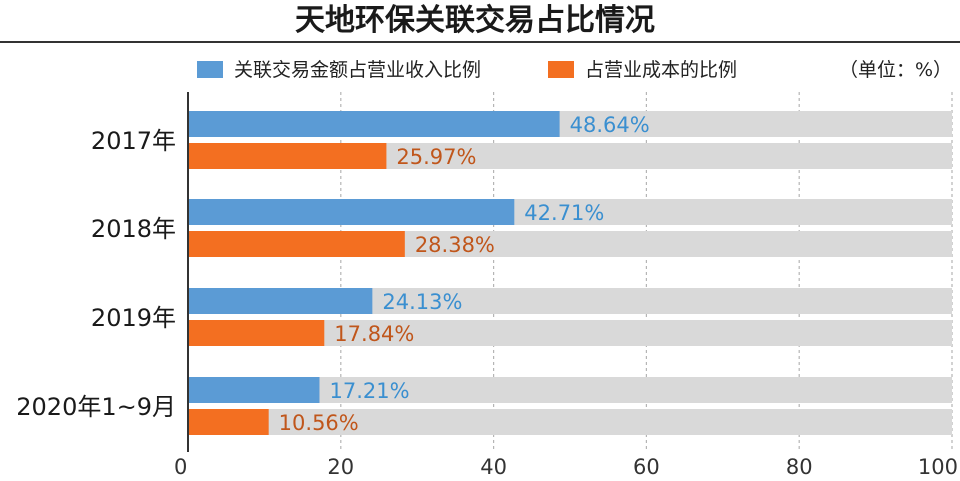 The image size is (960, 481). I want to click on x-tick-label: 20, so click(340, 467).